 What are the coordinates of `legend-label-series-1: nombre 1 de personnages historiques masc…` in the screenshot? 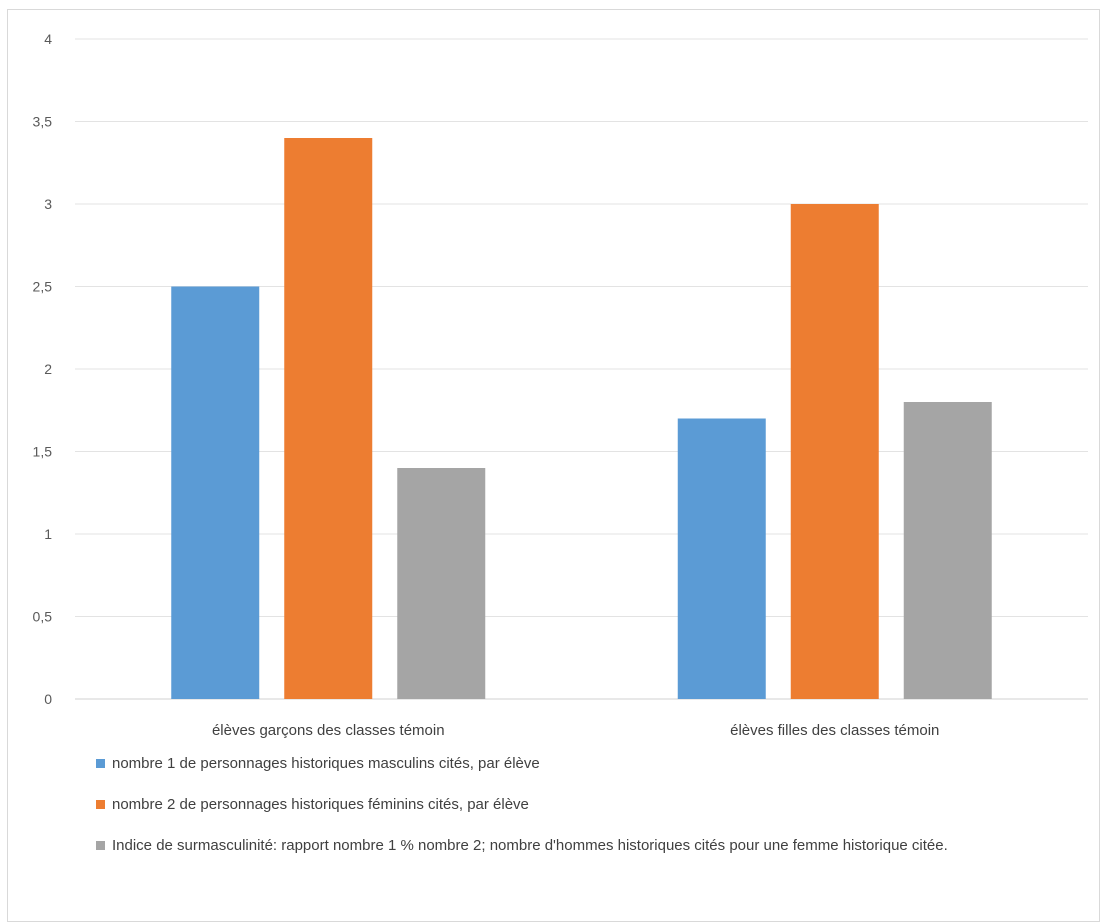 It's located at (326, 763).